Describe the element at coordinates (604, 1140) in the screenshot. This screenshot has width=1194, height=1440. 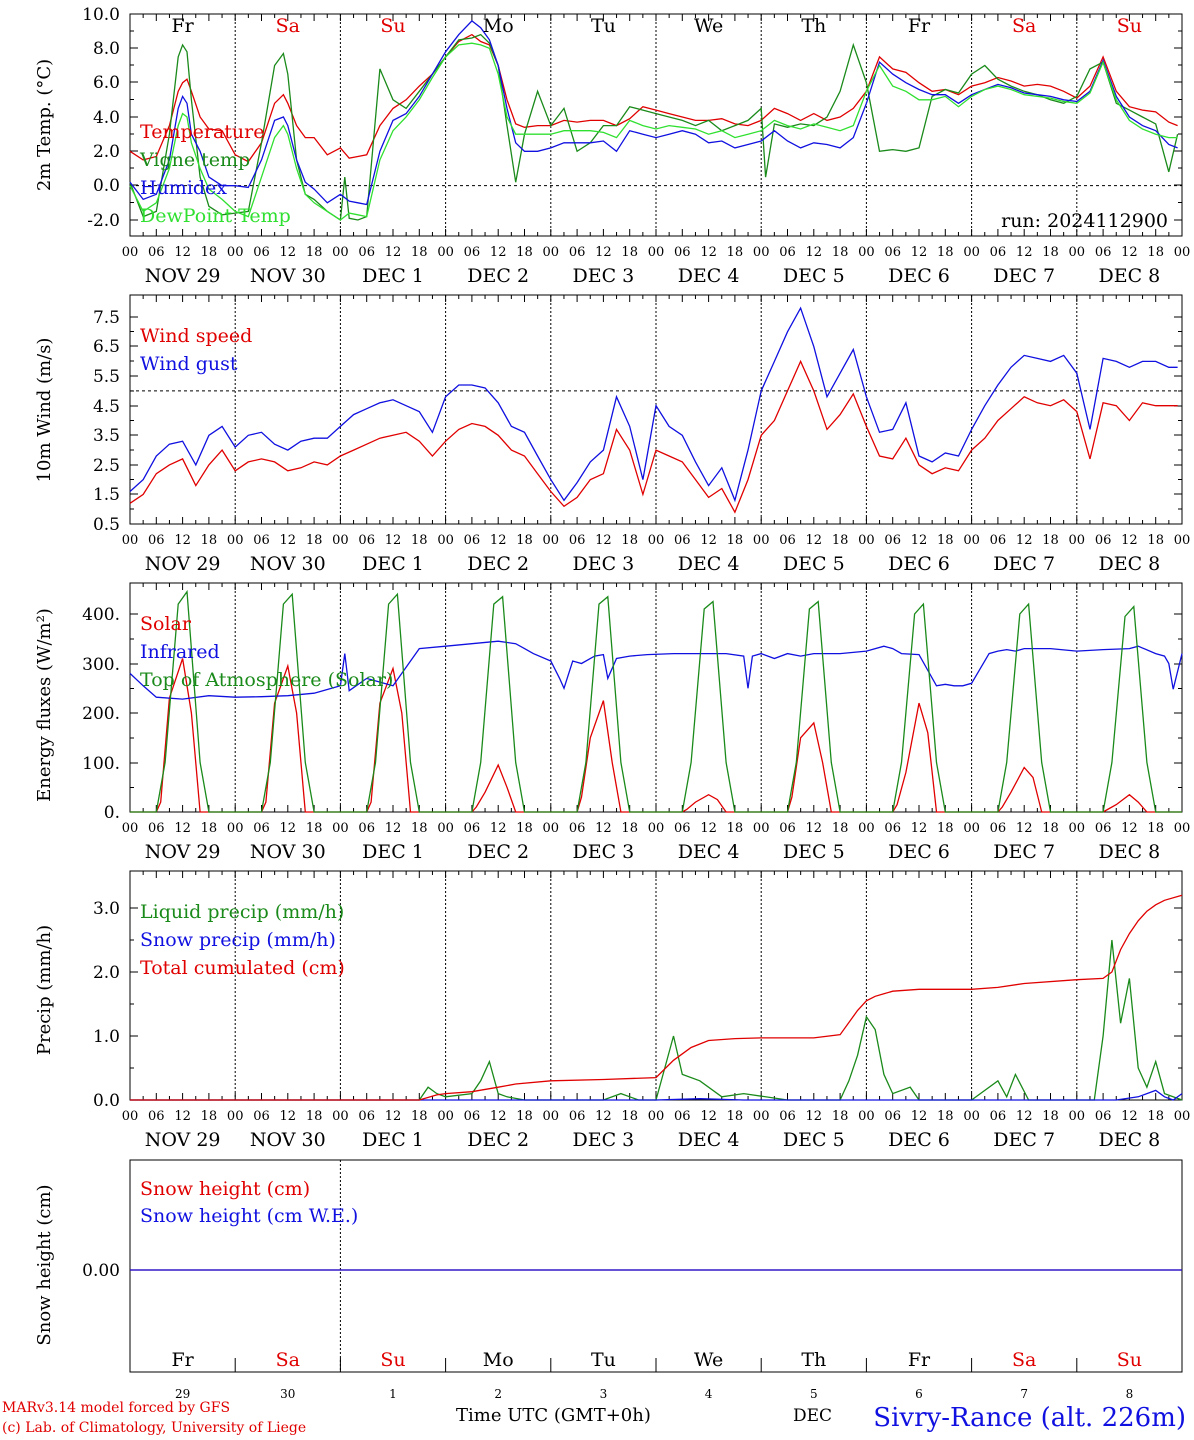
I see `date-label: DEC 3` at that location.